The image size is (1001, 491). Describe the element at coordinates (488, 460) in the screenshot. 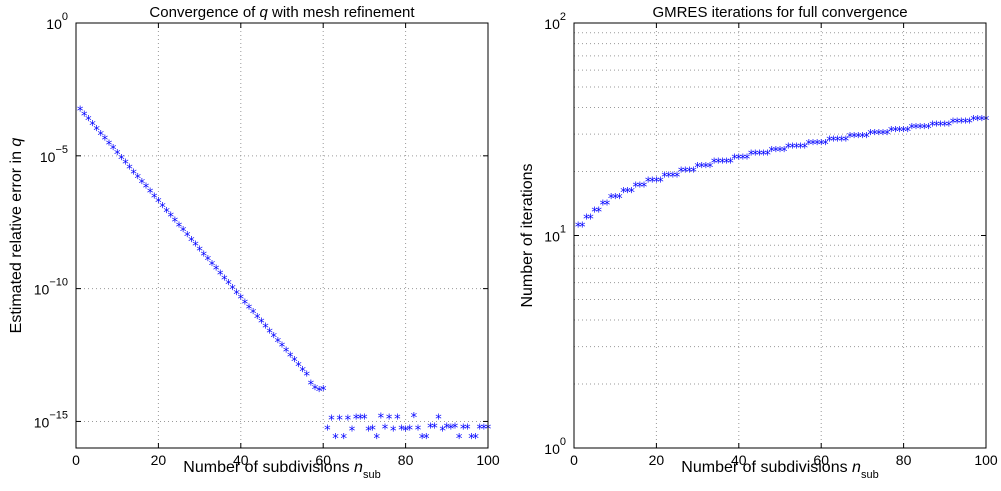

I see `x-tick-label: 100` at that location.